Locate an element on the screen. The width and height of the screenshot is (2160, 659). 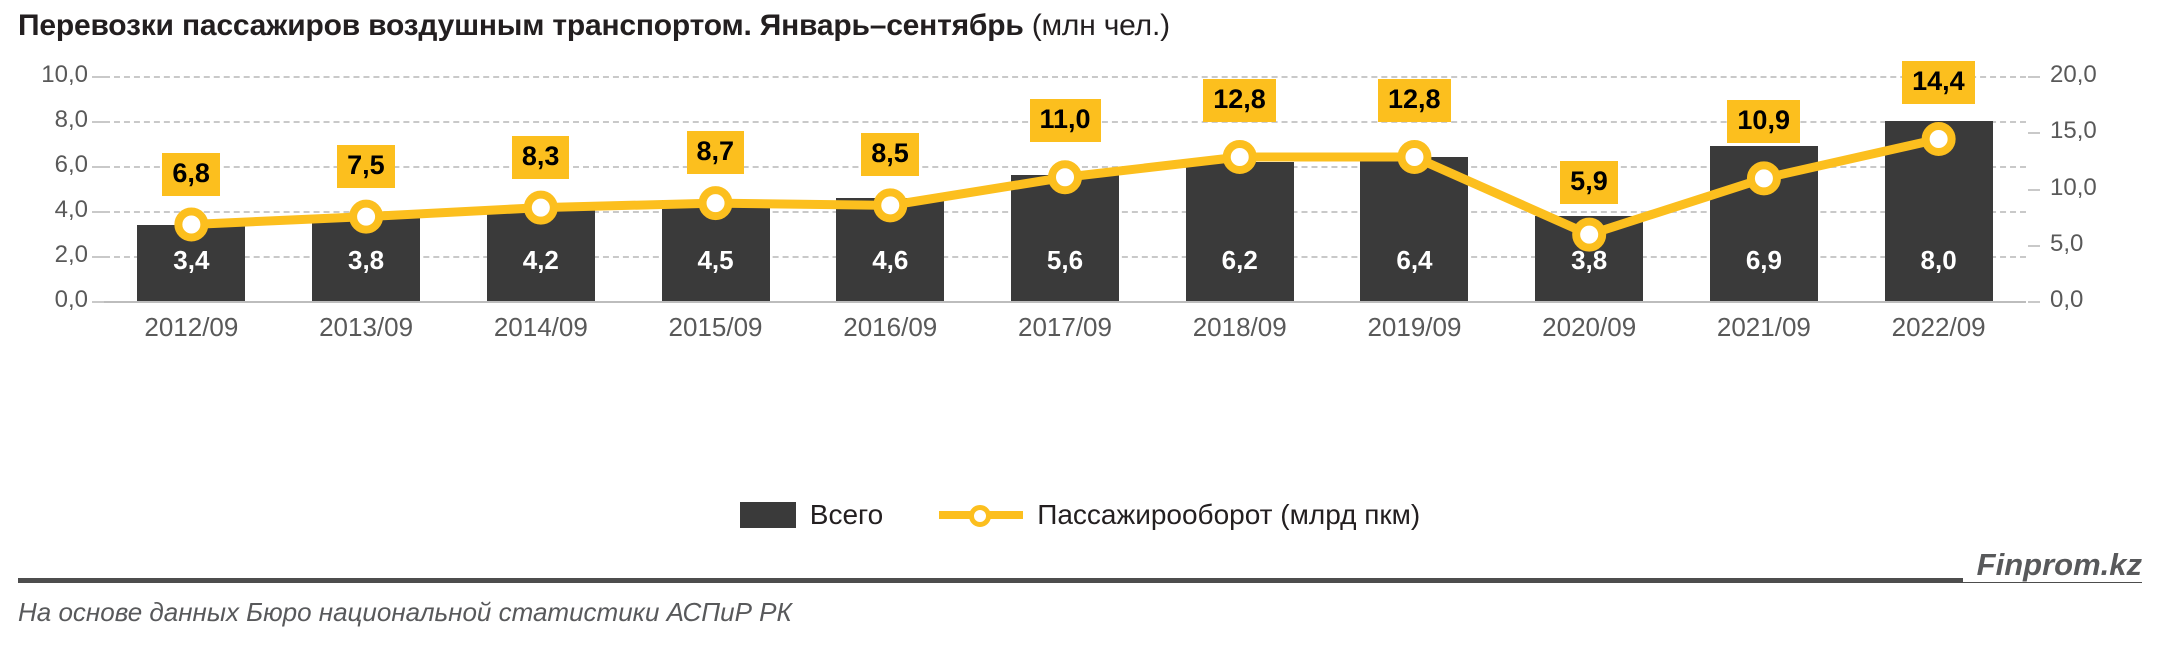
legend-label-line: Пассажирооборот (млрд пкм) is located at coordinates (1229, 514).